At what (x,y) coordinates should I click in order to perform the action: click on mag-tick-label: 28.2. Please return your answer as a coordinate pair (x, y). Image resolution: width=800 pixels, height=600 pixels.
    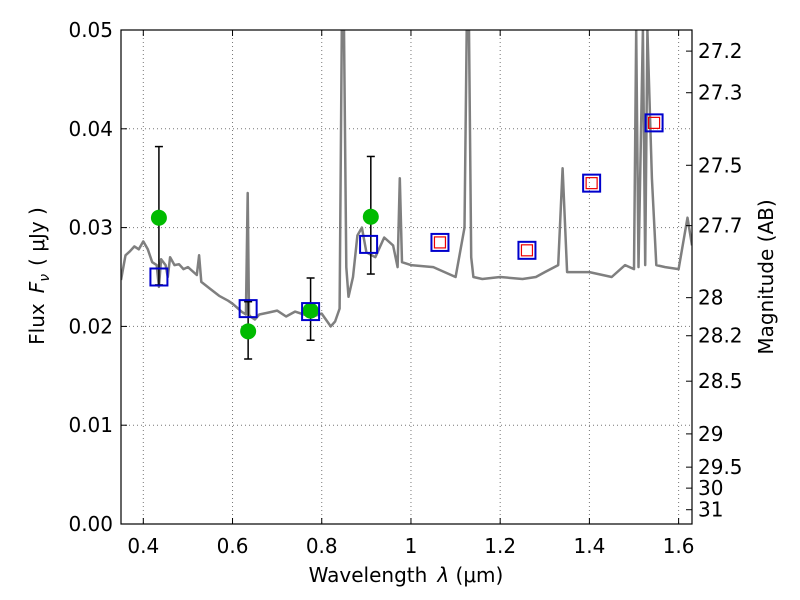
    Looking at the image, I should click on (720, 336).